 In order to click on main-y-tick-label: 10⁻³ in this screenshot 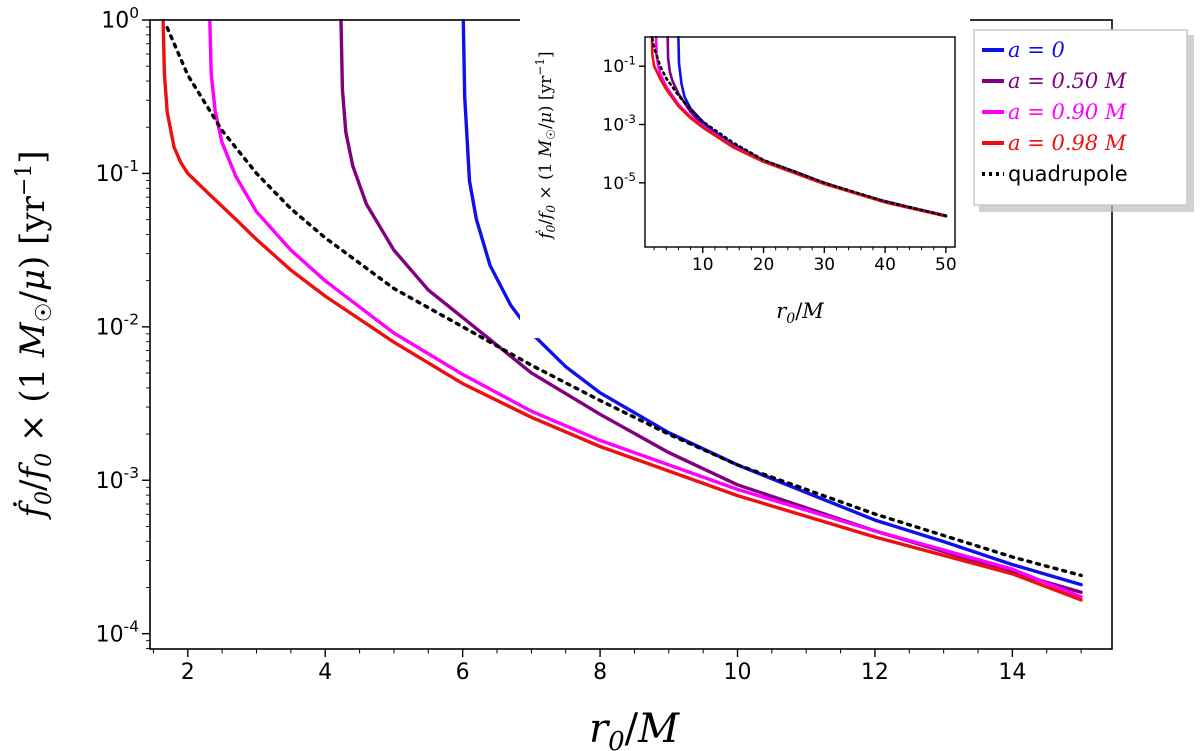, I will do `click(117, 479)`.